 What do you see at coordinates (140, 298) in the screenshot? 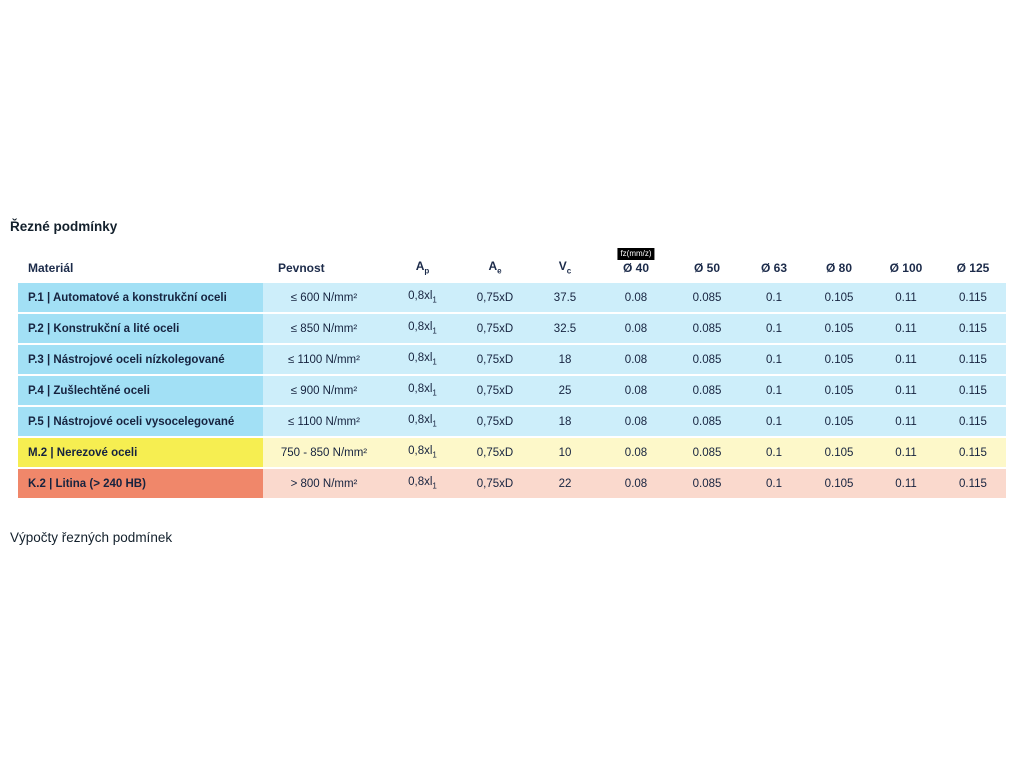
I see `material-cell: P.1 | Automatové a konstrukční oceli` at bounding box center [140, 298].